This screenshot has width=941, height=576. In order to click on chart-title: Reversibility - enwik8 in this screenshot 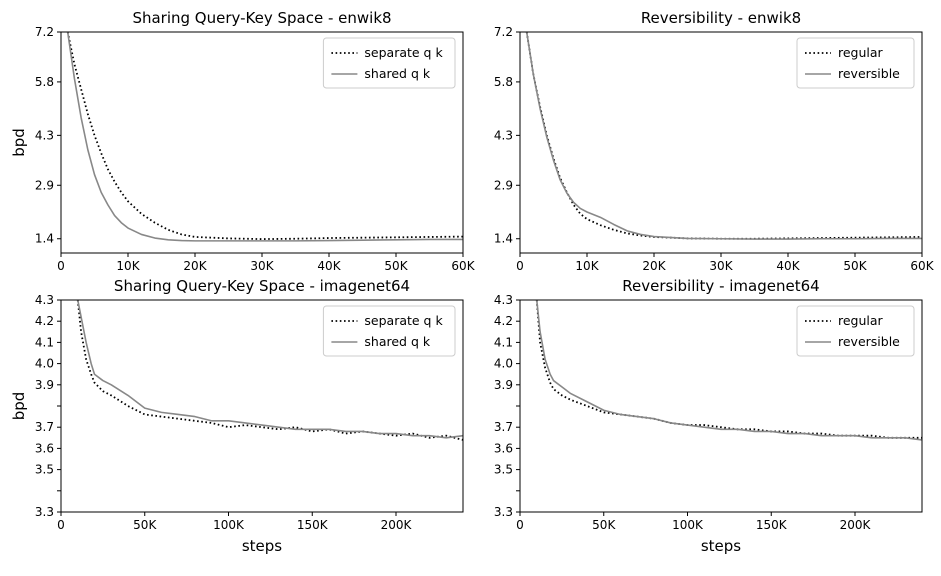, I will do `click(721, 18)`.